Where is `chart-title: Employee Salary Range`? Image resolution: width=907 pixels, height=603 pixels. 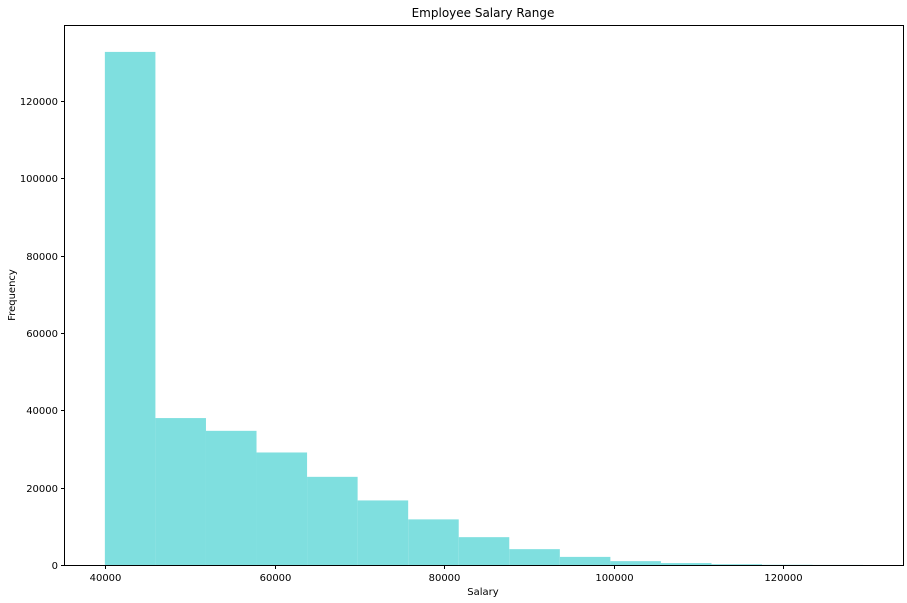
chart-title: Employee Salary Range is located at coordinates (483, 13).